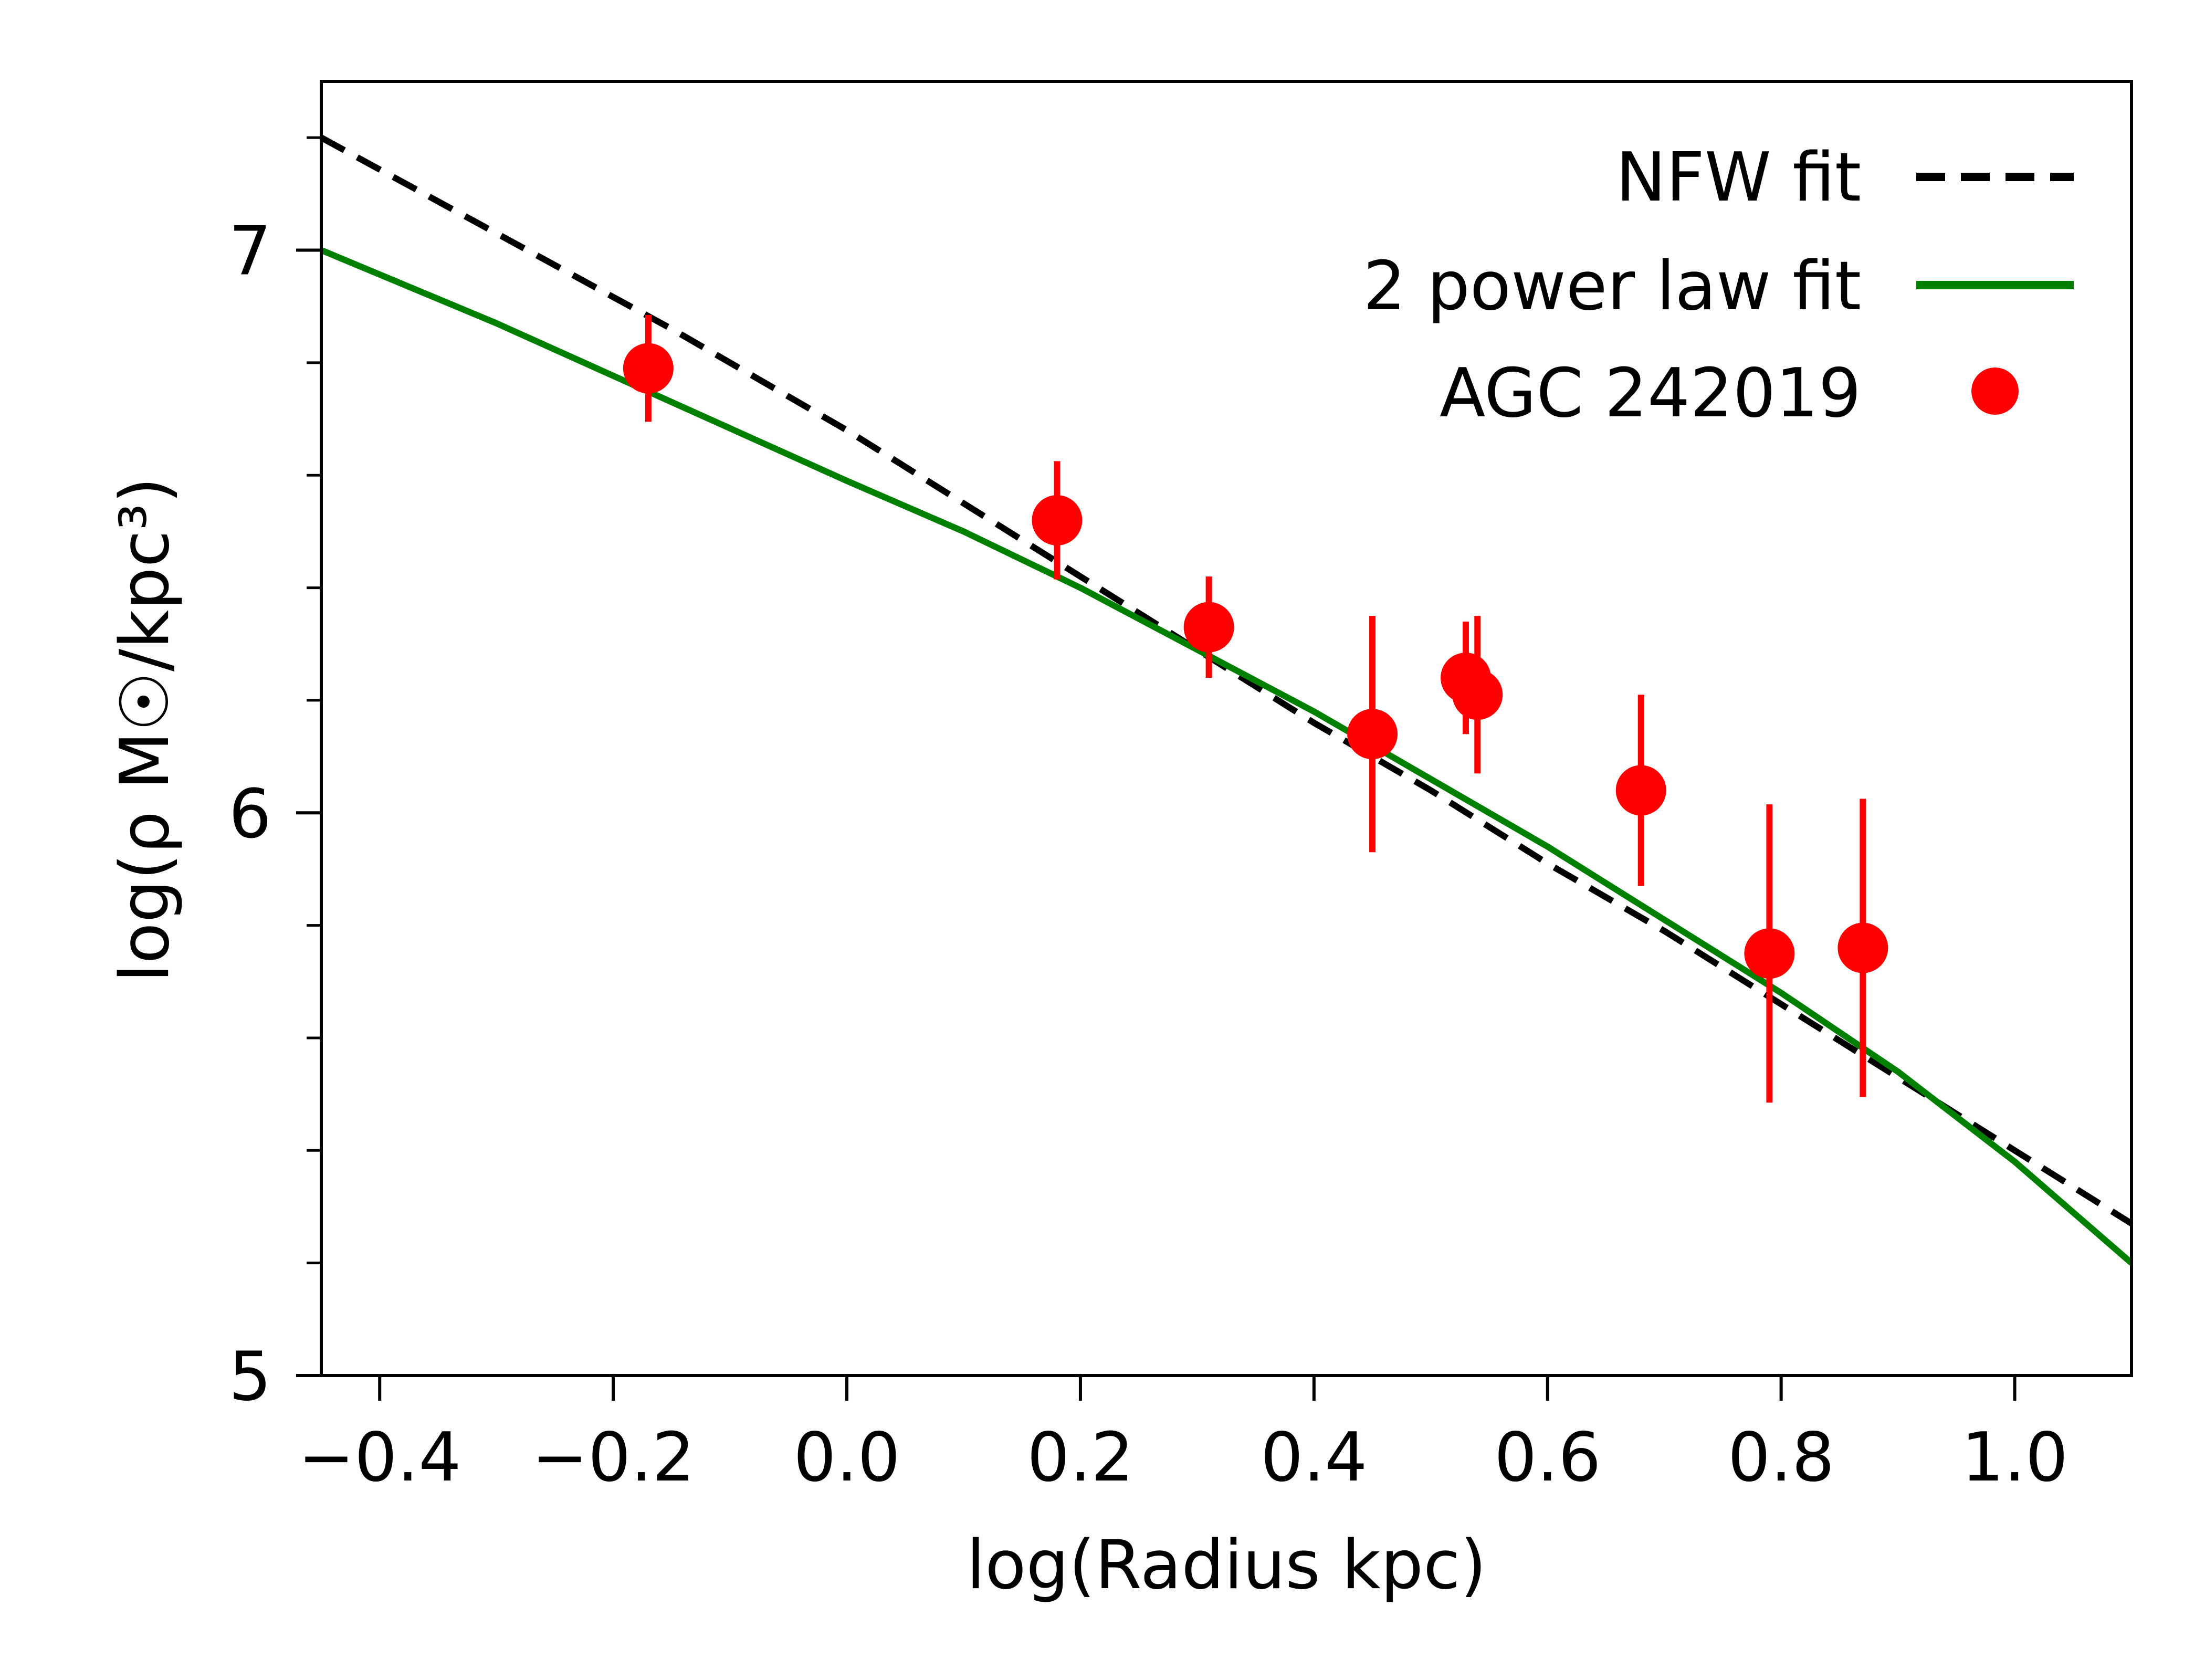  I want to click on y-tick-label: 6, so click(250, 814).